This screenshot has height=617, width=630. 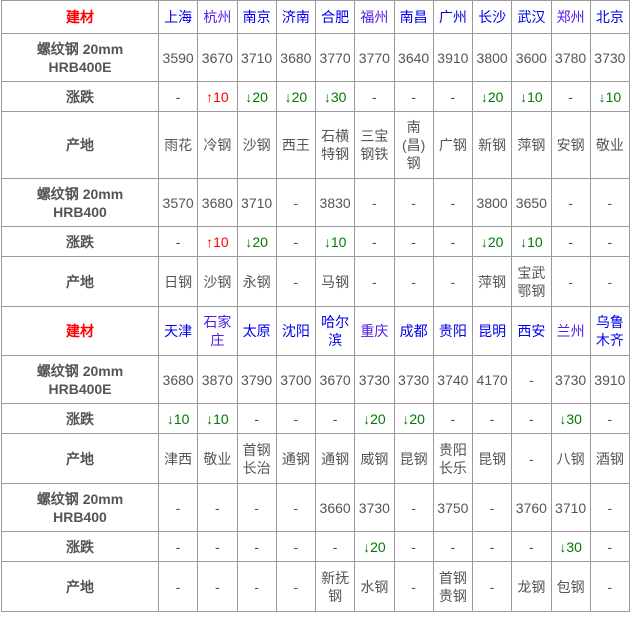 What do you see at coordinates (609, 331) in the screenshot?
I see `city-link: 乌鲁木齐` at bounding box center [609, 331].